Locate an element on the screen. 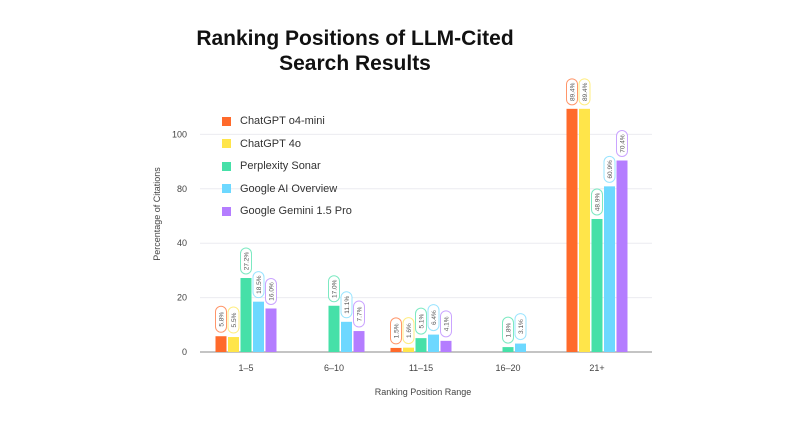  legend-item: ChatGPT 4o is located at coordinates (287, 144).